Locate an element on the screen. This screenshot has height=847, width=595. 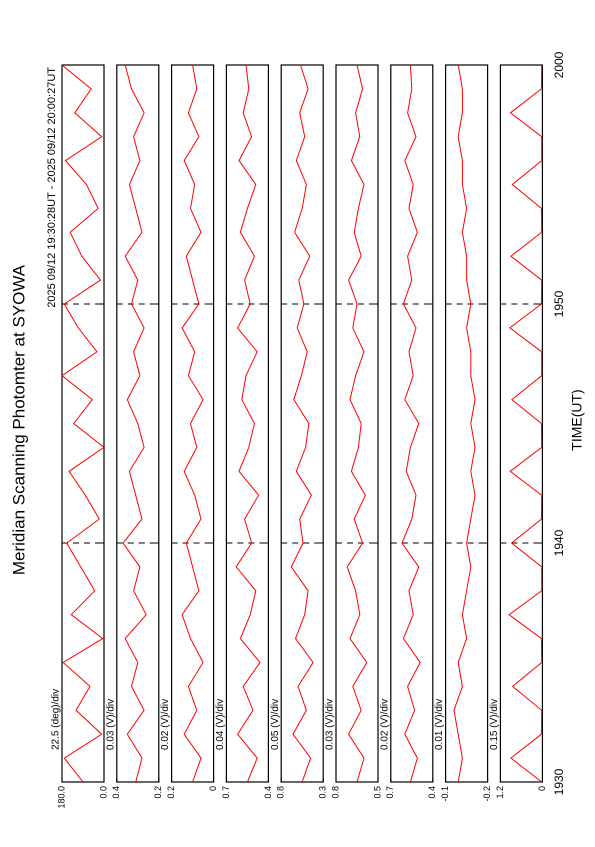
x-tick-label: 1940 is located at coordinates (559, 542).